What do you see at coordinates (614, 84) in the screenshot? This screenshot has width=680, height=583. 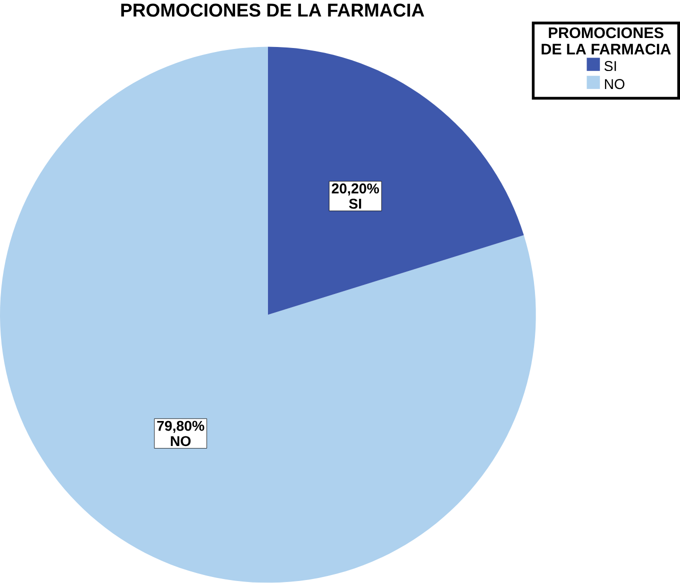 I see `legend-label: NO` at bounding box center [614, 84].